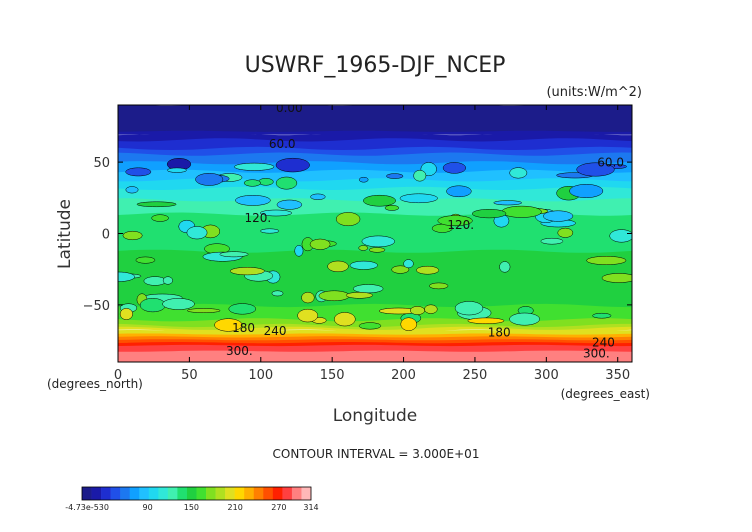 Image resolution: width=752 pixels, height=532 pixels. What do you see at coordinates (375, 65) in the screenshot?
I see `chart-title: USWRF_1965-DJF_NCEP` at bounding box center [375, 65].